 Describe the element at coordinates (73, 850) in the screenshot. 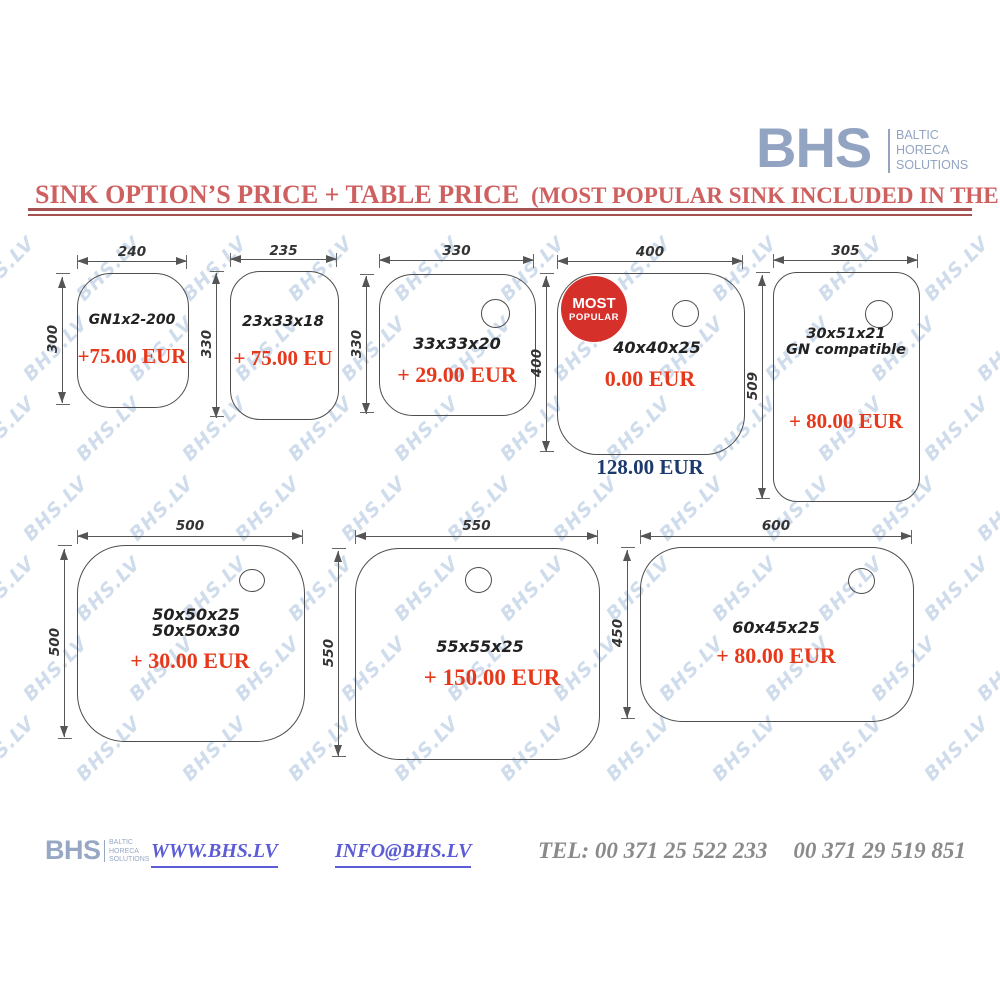

I see `footer-brand-logo: BHS` at that location.